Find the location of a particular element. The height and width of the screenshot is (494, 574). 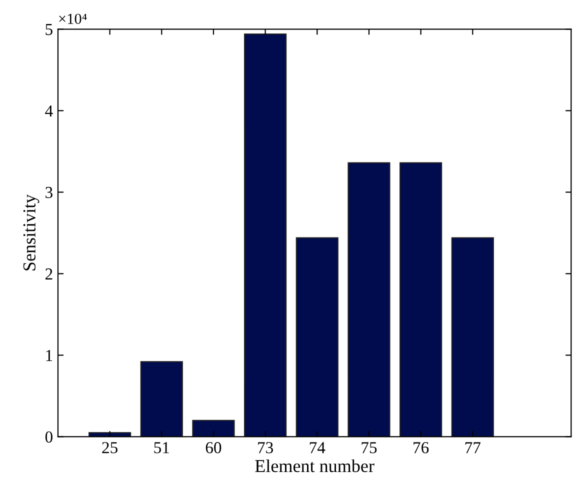

text: ×10⁴ is located at coordinates (73, 19).